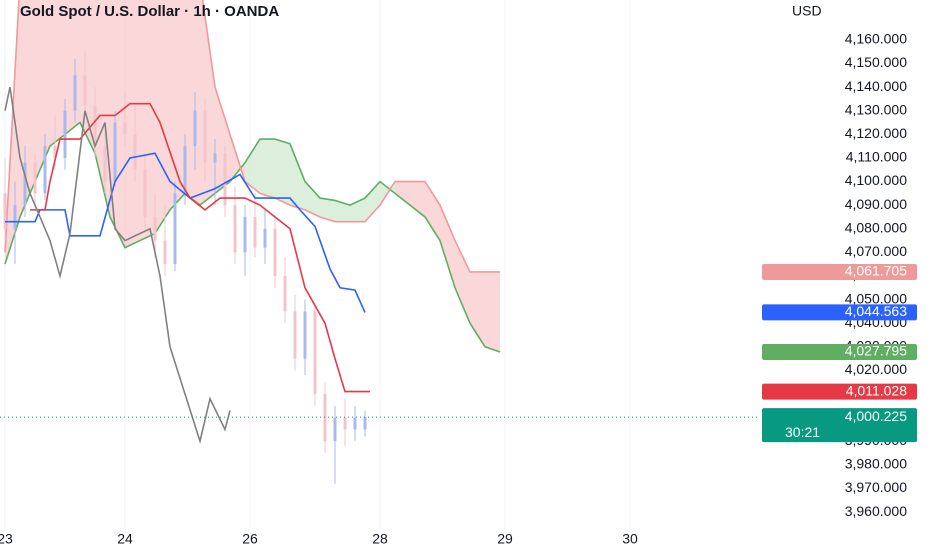  Describe the element at coordinates (505, 539) in the screenshot. I see `x-tick-label: 29` at that location.